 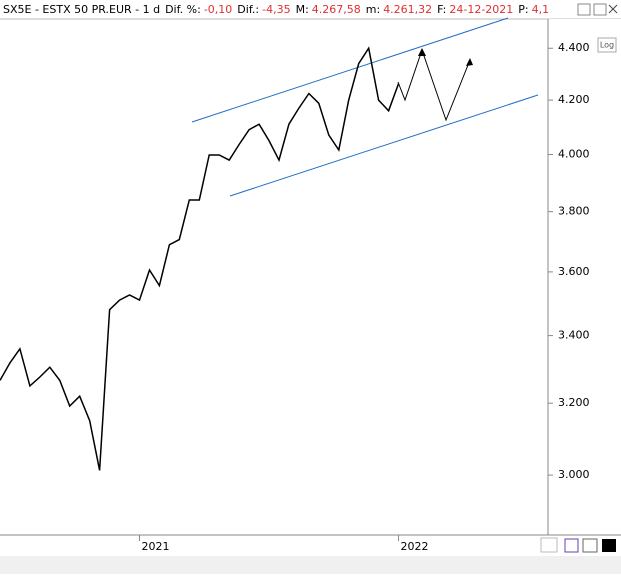 What do you see at coordinates (574, 211) in the screenshot?
I see `y-tick-label: 3.800` at bounding box center [574, 211].